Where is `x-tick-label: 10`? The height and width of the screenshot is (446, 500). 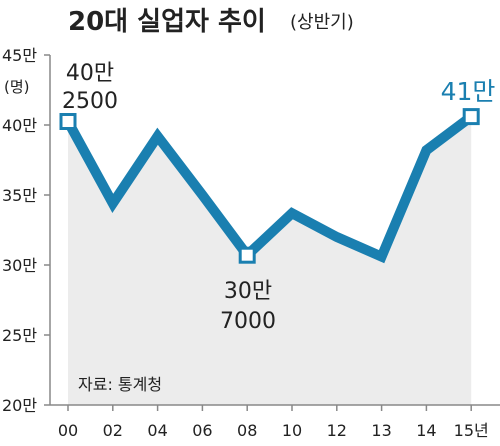
x-tick-label: 10 is located at coordinates (292, 430).